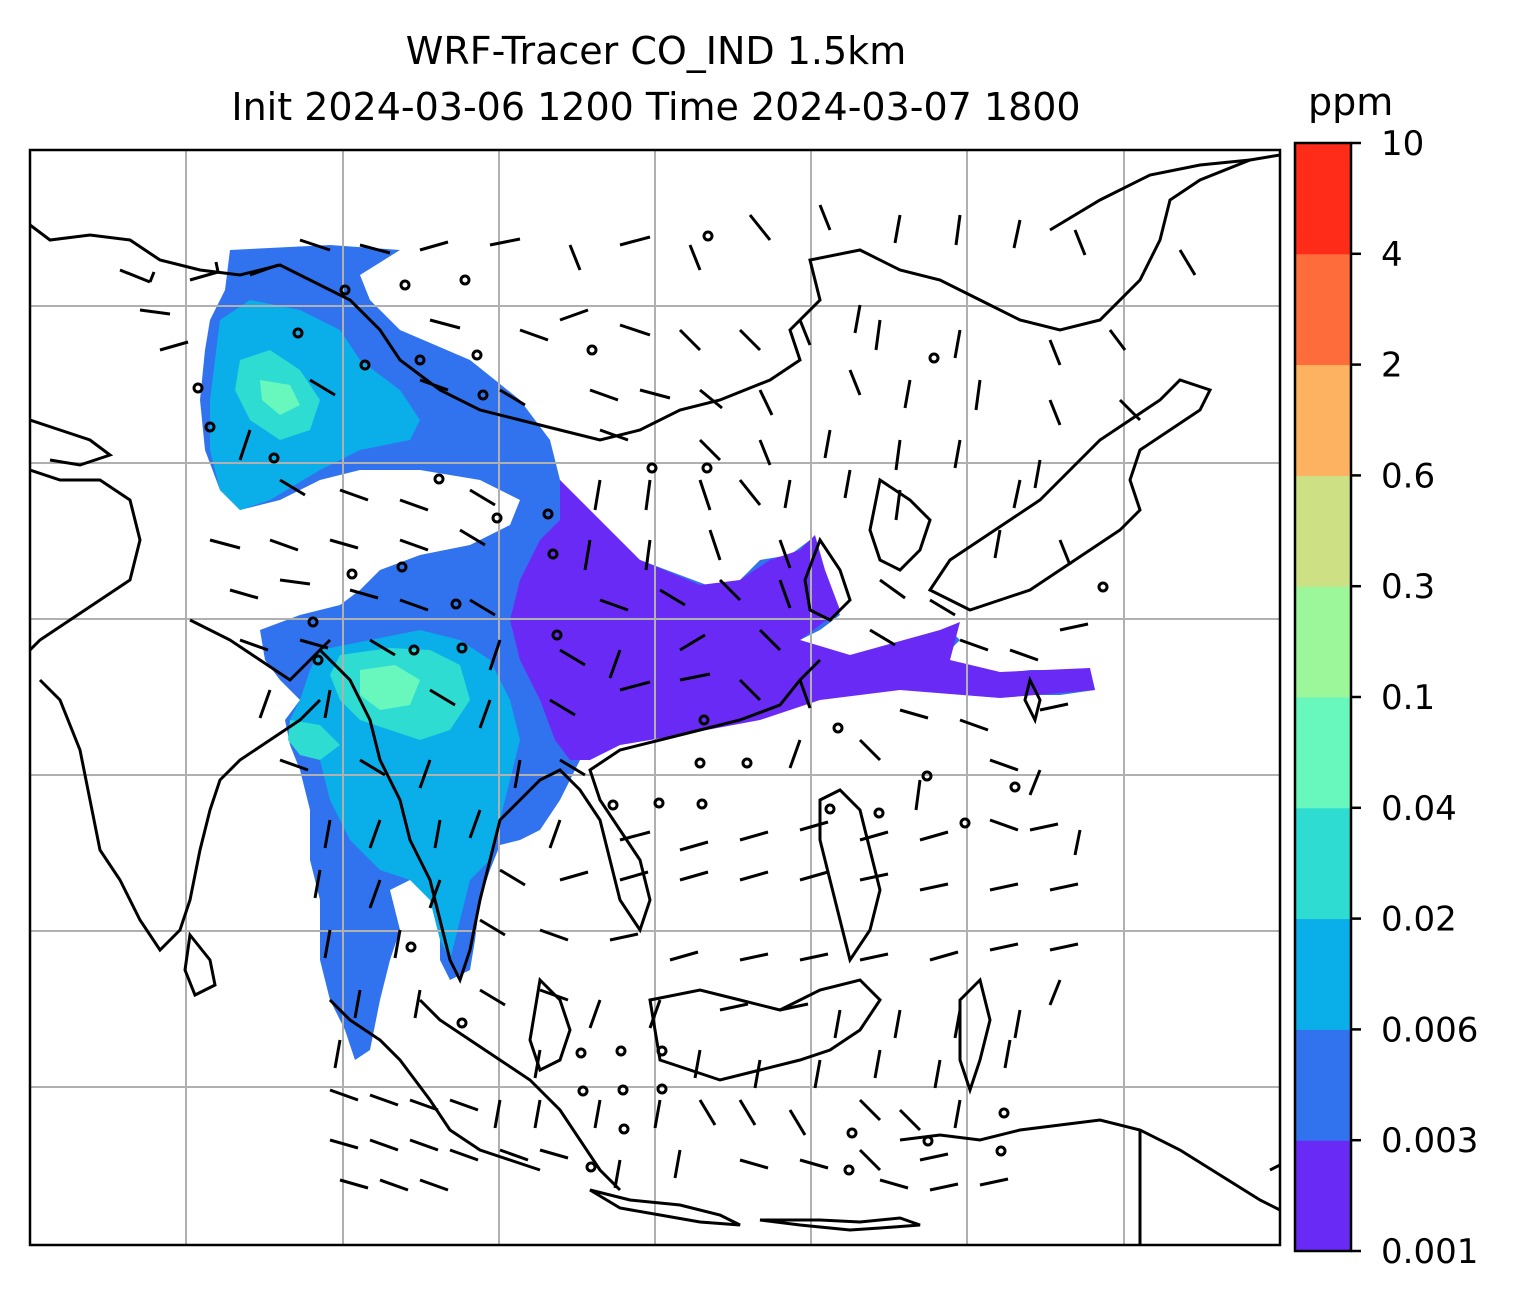 This screenshot has width=1528, height=1306. What do you see at coordinates (1408, 476) in the screenshot?
I see `colorbar-tick-label-7: 0.6` at bounding box center [1408, 476].